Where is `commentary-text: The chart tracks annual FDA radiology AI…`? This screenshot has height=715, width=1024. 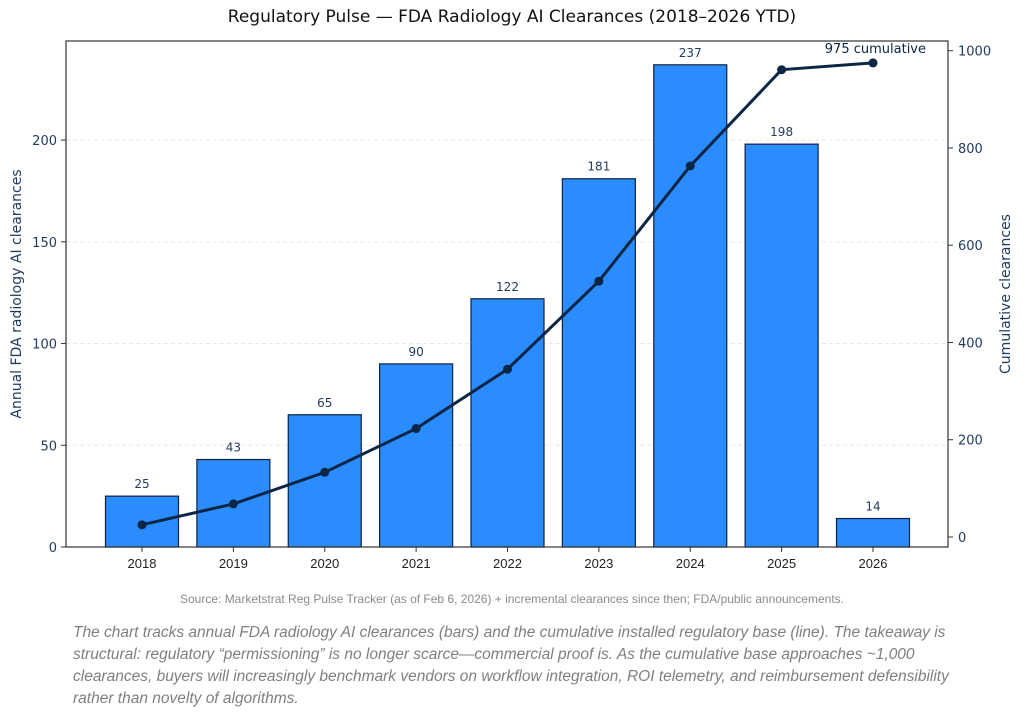 commentary-text: The chart tracks annual FDA radiology AI… is located at coordinates (511, 665).